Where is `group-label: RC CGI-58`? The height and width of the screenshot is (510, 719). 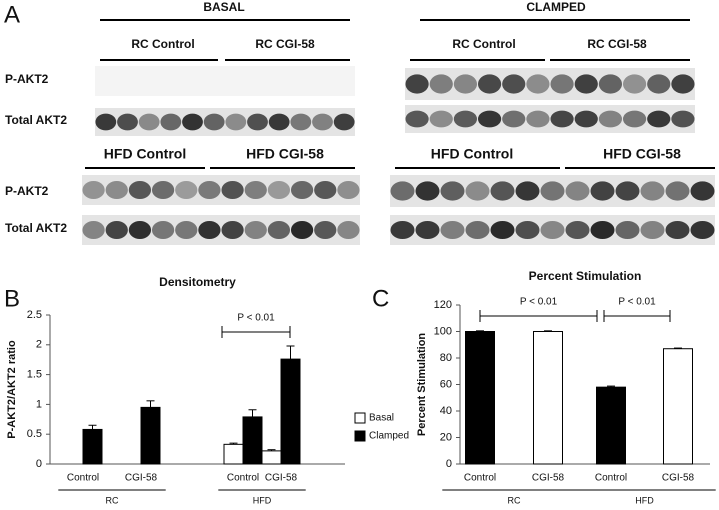
group-label: RC CGI-58 is located at coordinates (285, 44).